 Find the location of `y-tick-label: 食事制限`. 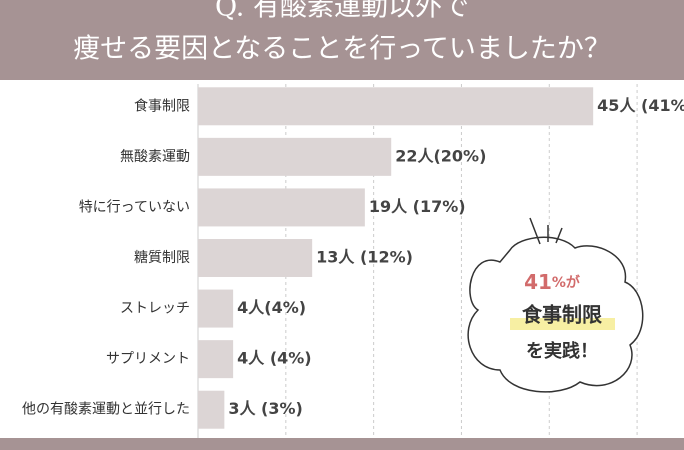

y-tick-label: 食事制限 is located at coordinates (162, 105).